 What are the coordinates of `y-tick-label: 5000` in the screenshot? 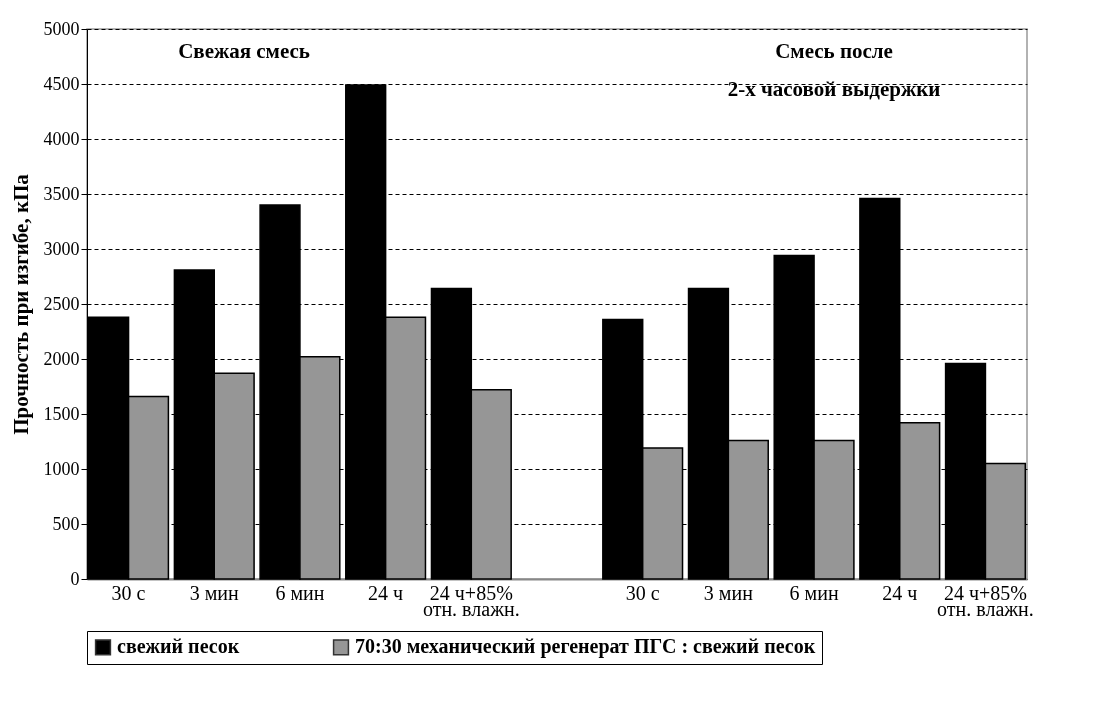 It's located at (61, 28).